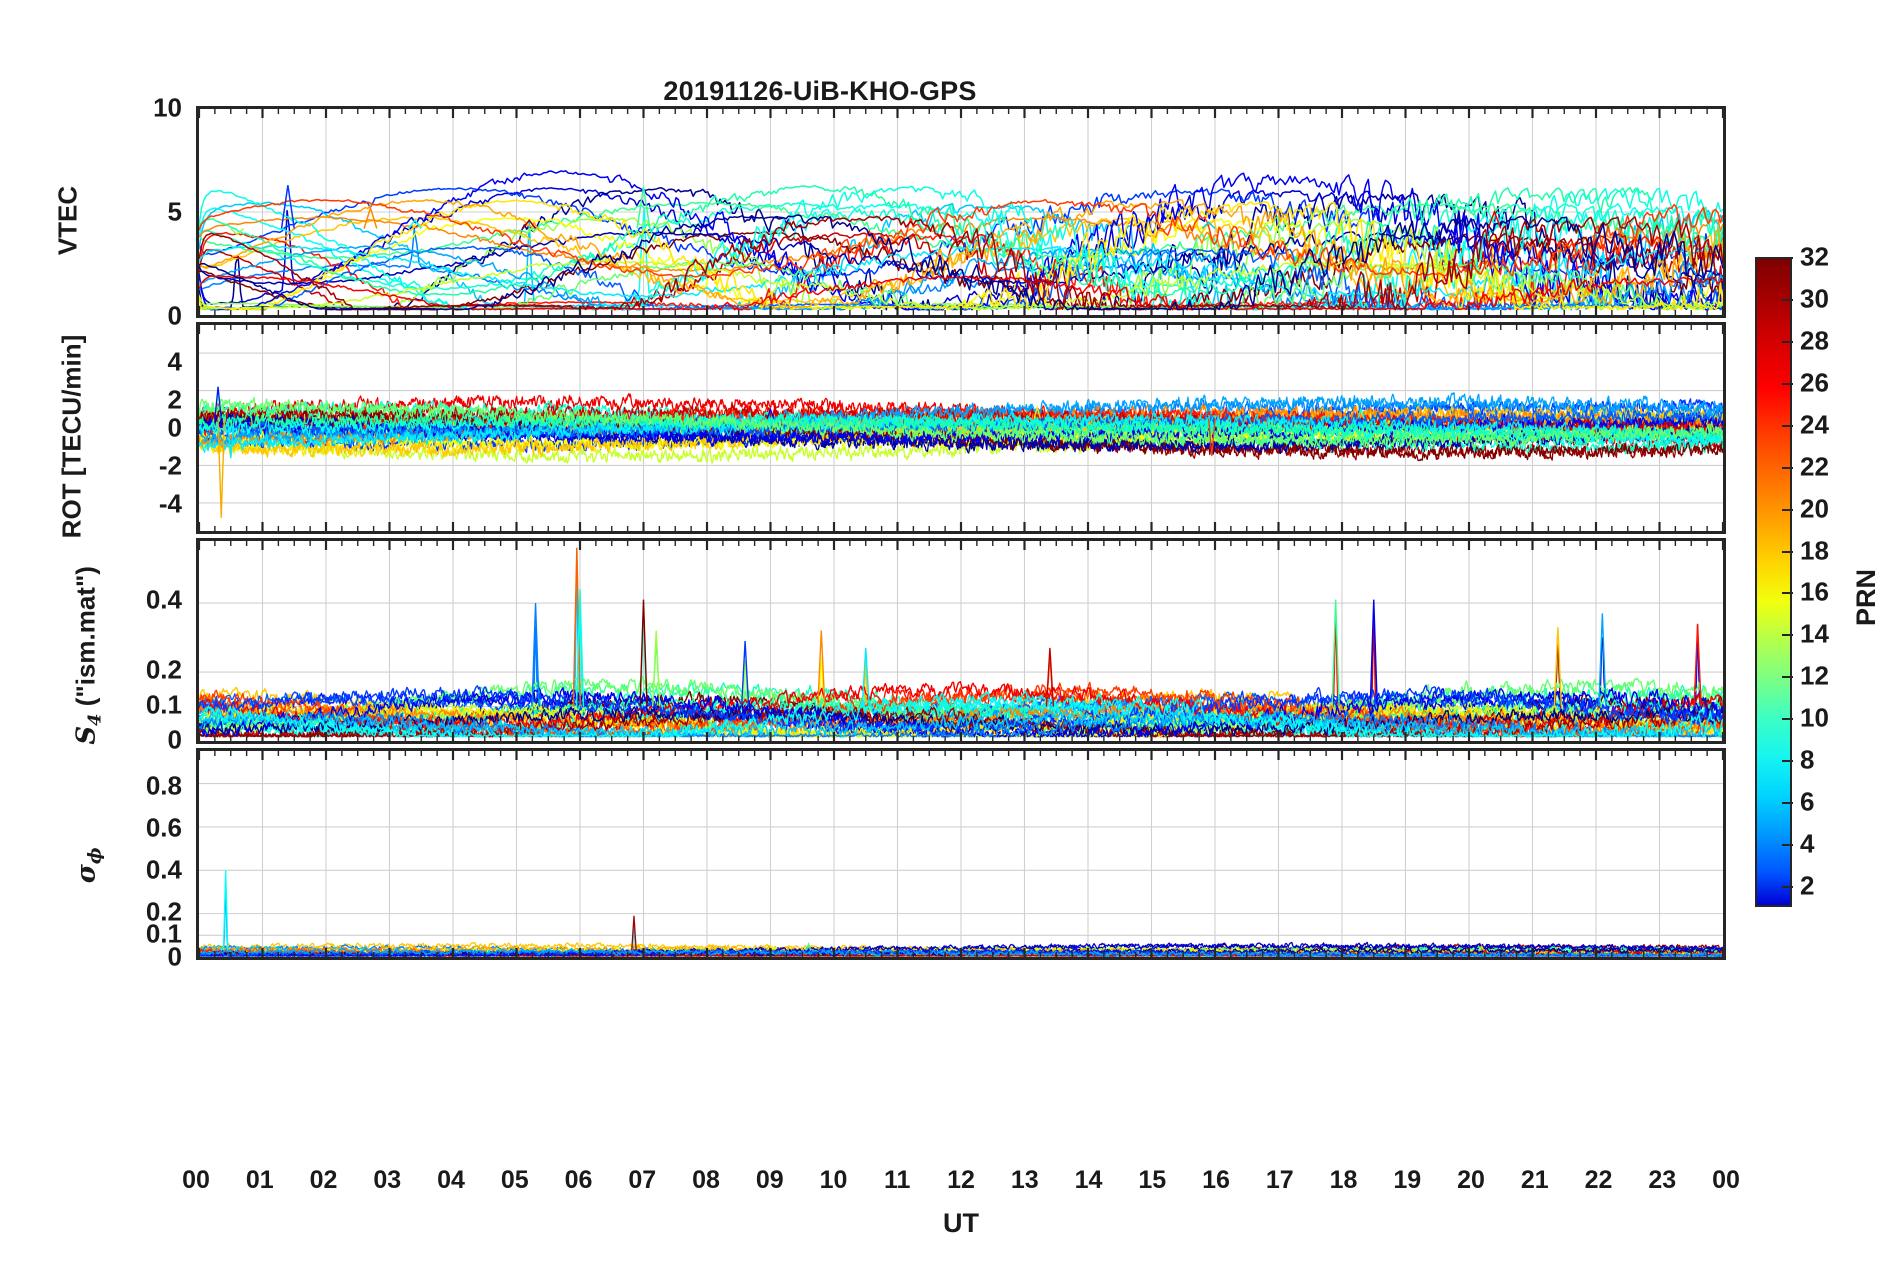 This screenshot has height=1272, width=1902. What do you see at coordinates (1814, 256) in the screenshot?
I see `colorbar-tick: 32` at bounding box center [1814, 256].